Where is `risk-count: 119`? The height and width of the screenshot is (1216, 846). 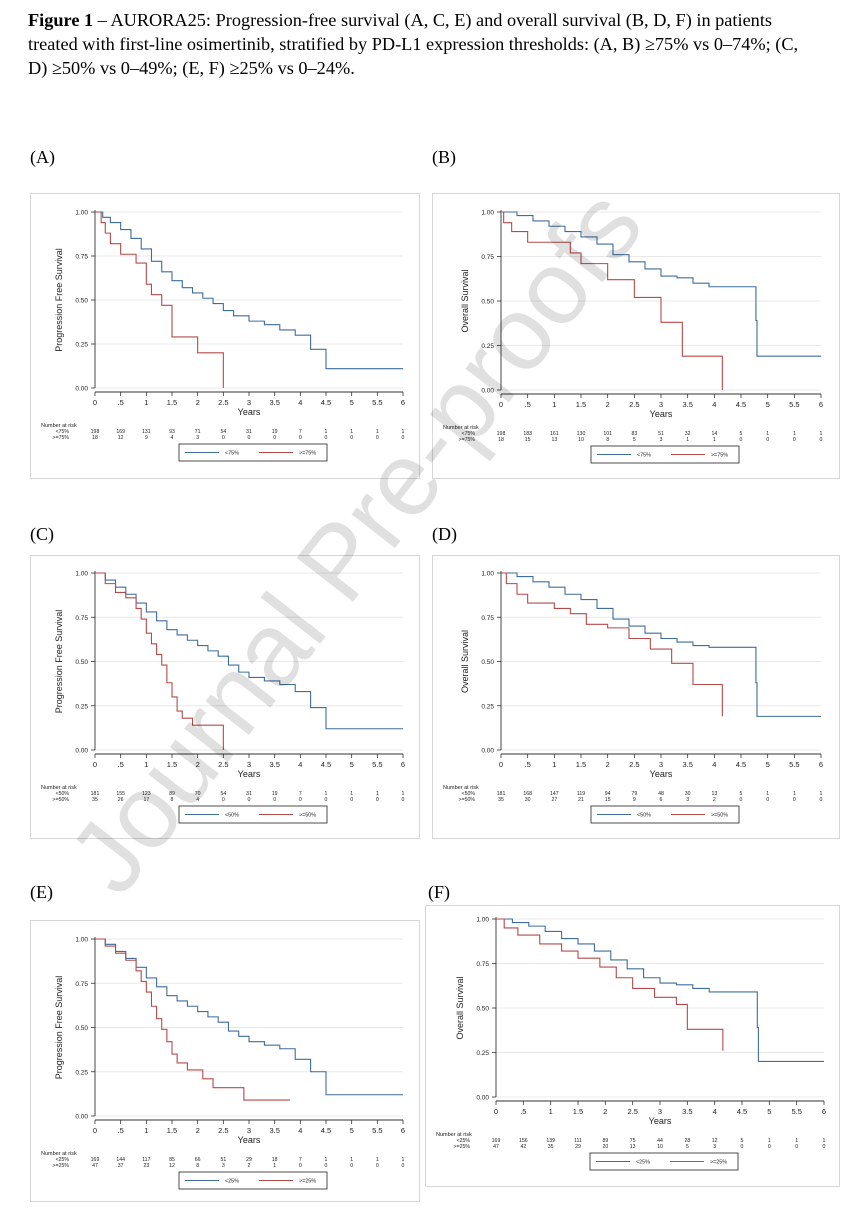
risk-count: 119 is located at coordinates (581, 794).